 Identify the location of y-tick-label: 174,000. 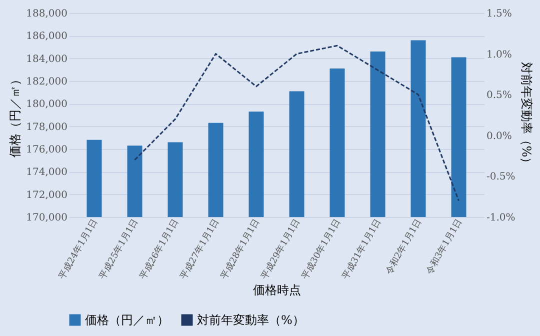
(47, 172).